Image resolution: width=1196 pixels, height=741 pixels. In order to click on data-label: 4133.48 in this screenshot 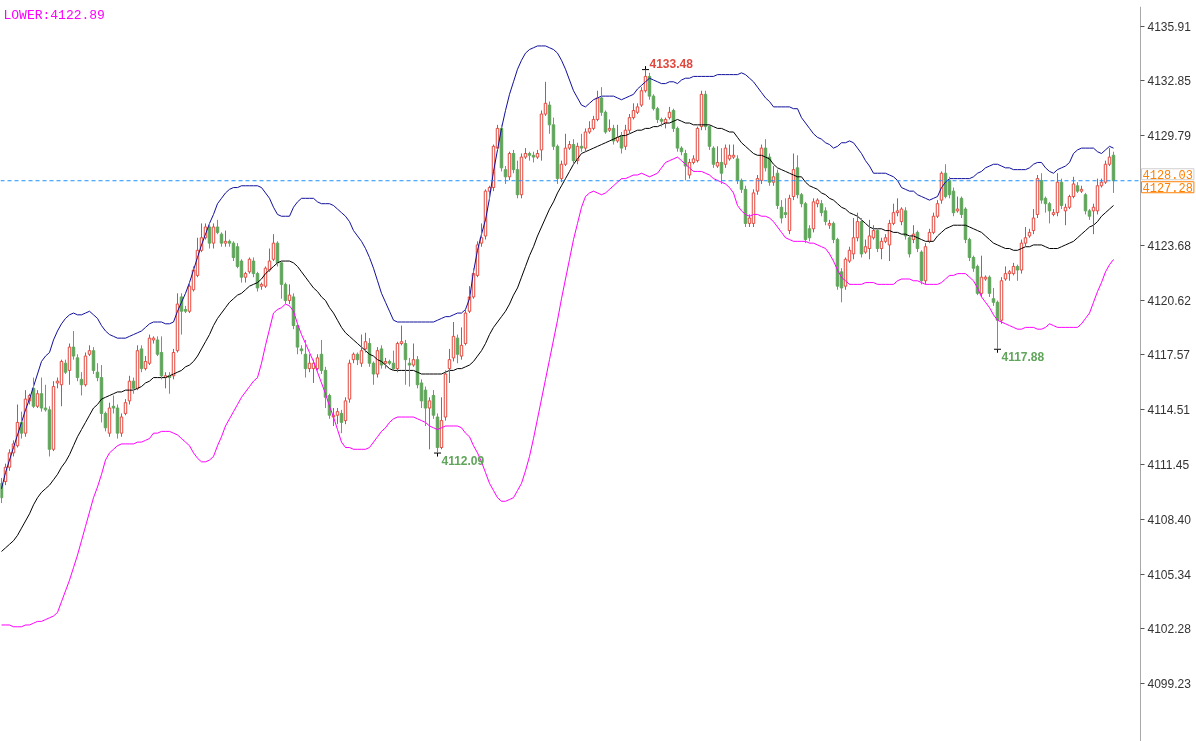, I will do `click(671, 63)`.